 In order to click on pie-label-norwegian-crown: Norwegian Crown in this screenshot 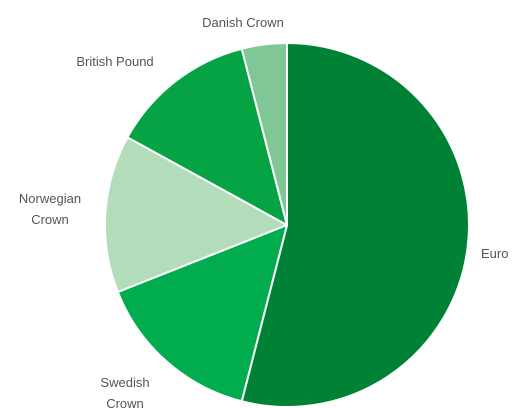, I will do `click(50, 209)`.